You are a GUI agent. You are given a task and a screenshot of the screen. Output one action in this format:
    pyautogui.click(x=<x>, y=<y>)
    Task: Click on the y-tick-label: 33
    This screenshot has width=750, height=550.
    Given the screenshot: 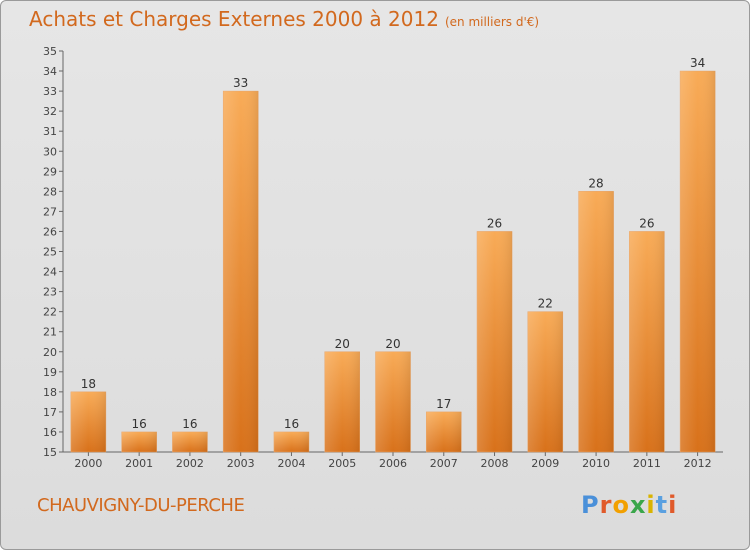 What is the action you would take?
    pyautogui.click(x=50, y=91)
    